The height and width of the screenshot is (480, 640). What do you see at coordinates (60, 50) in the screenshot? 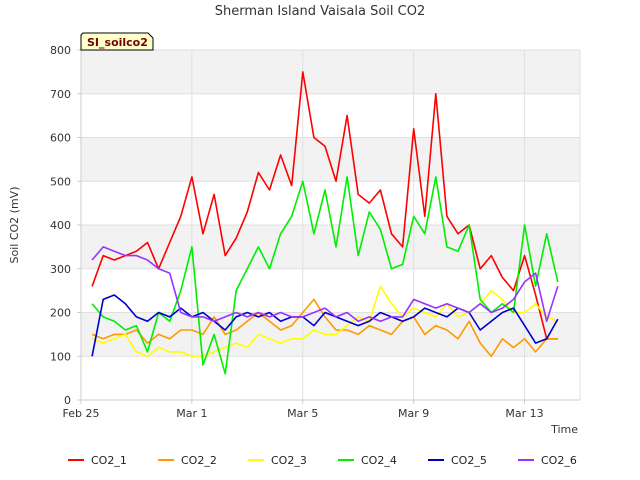
I see `y-tick-label: 800` at bounding box center [60, 50].